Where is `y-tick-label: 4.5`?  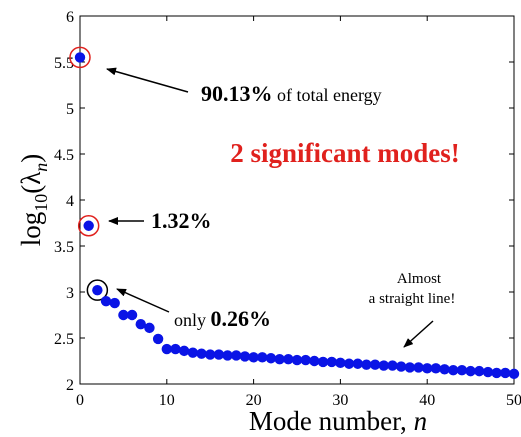
y-tick-label: 4.5 is located at coordinates (64, 155).